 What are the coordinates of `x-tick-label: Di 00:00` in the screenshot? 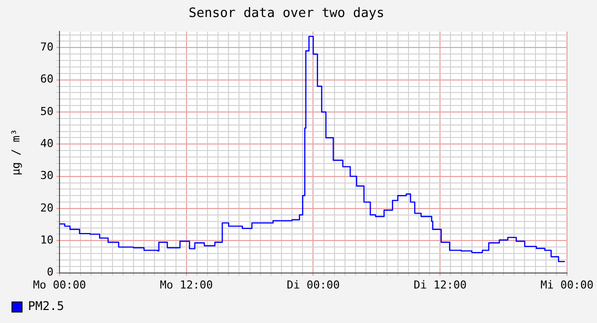 It's located at (313, 285).